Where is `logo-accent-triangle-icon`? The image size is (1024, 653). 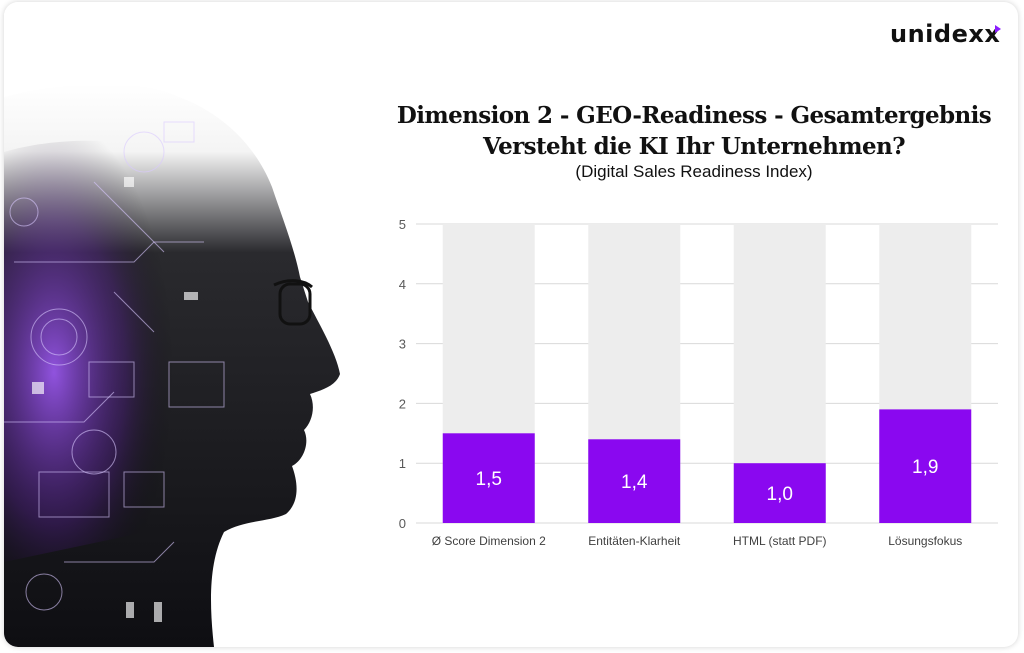 logo-accent-triangle-icon is located at coordinates (998, 29).